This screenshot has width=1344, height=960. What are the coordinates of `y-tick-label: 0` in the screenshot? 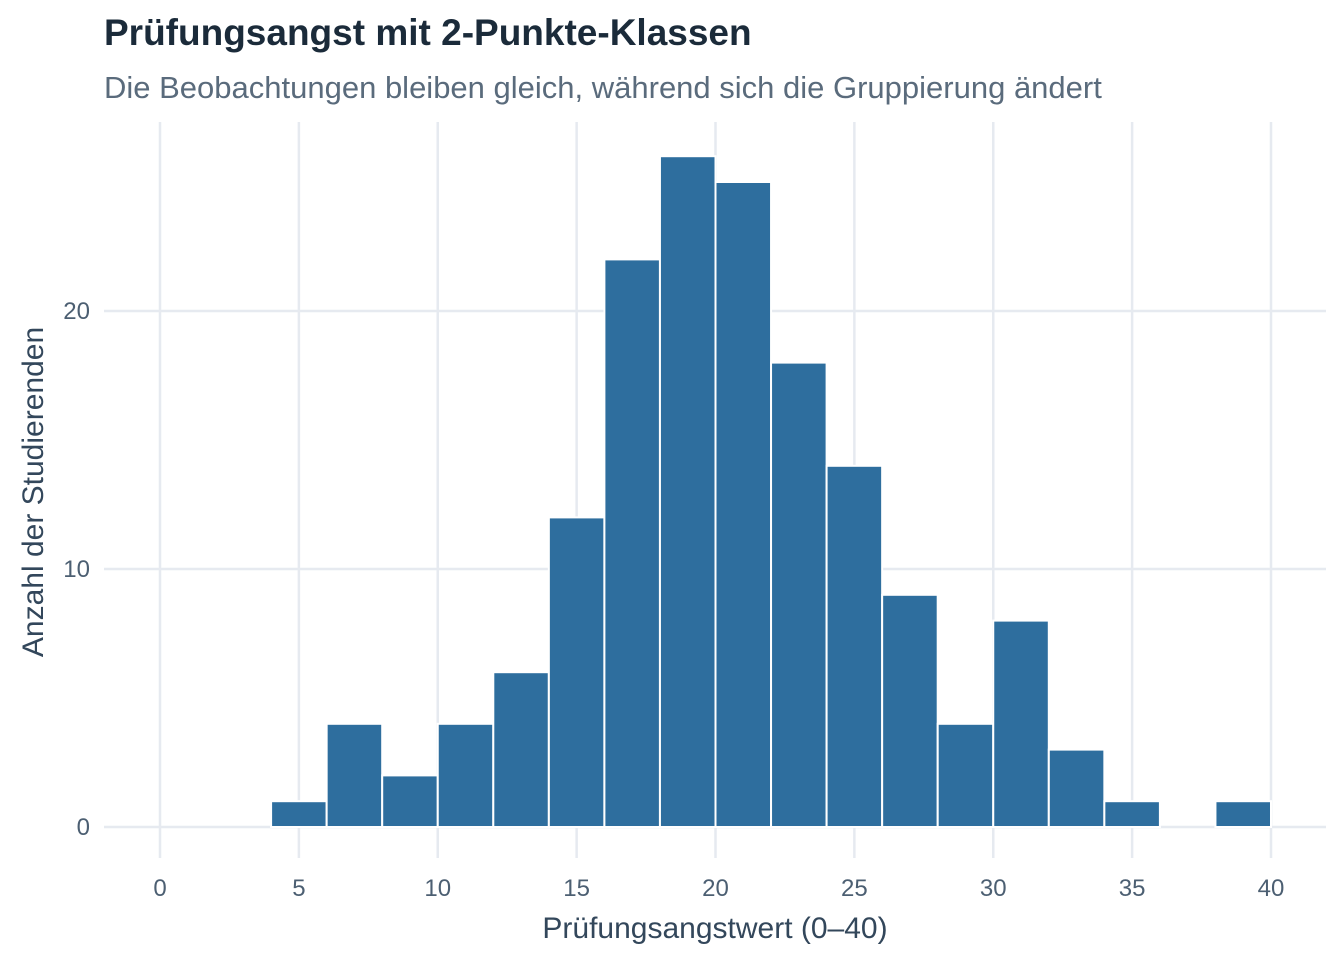 It's located at (83, 827).